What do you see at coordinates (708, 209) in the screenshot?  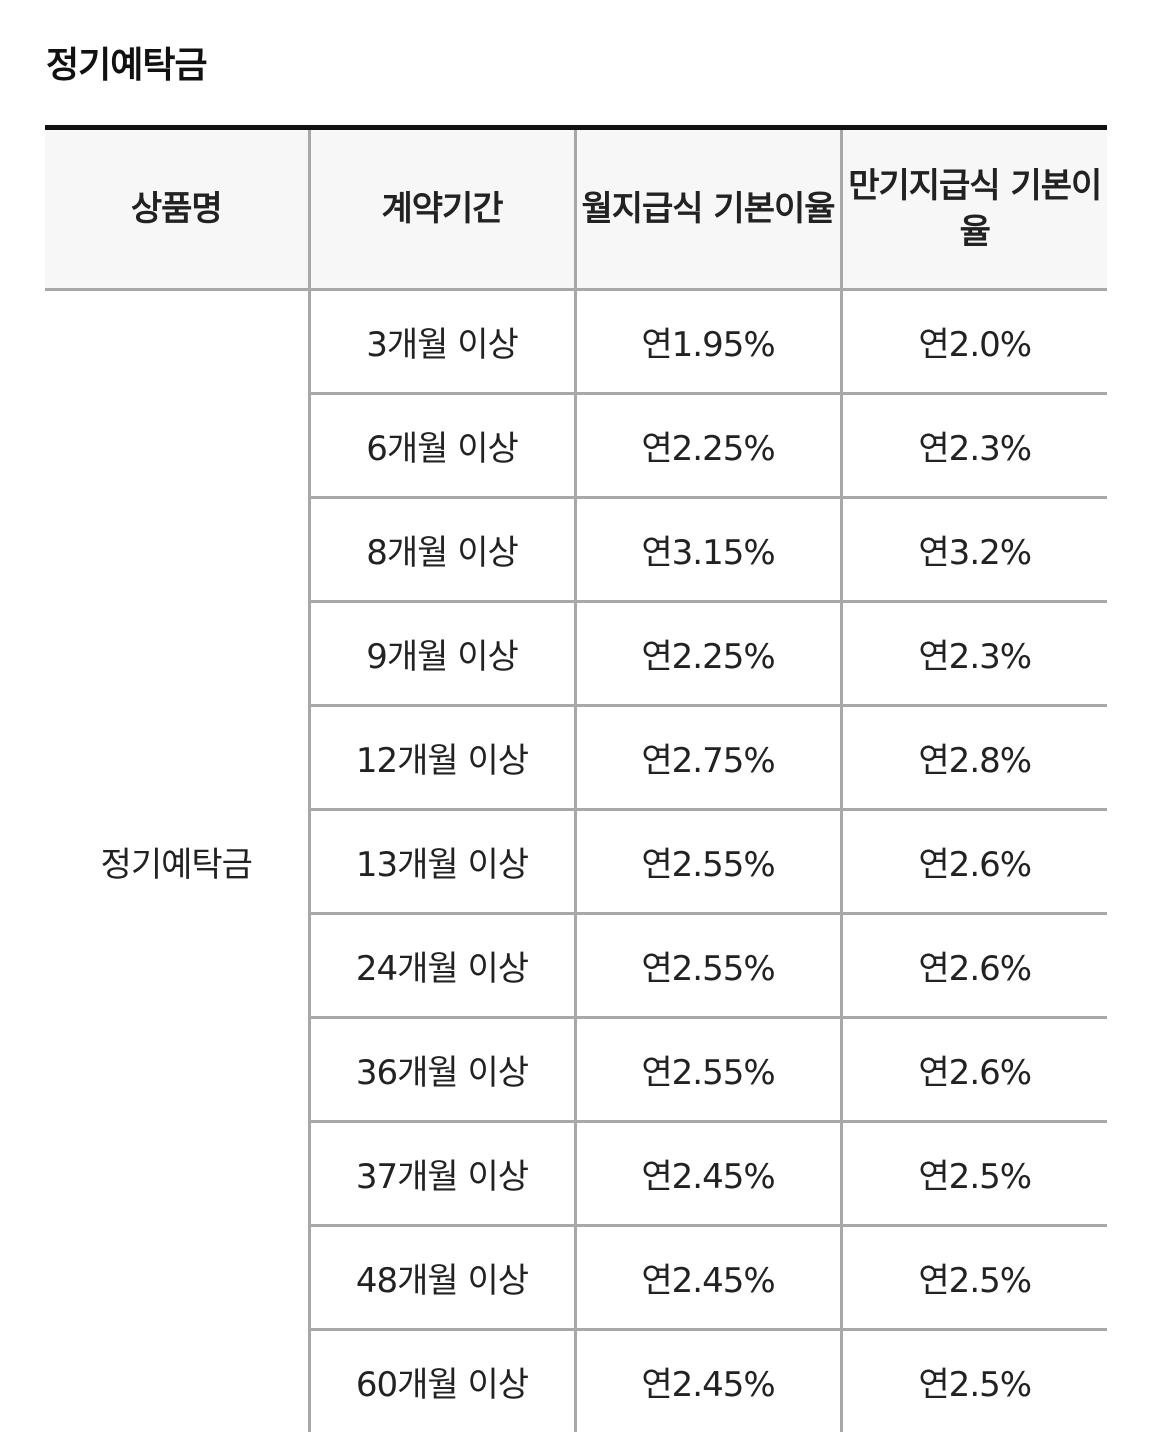 I see `header-monthly-rate: 월지급식 기본이율` at bounding box center [708, 209].